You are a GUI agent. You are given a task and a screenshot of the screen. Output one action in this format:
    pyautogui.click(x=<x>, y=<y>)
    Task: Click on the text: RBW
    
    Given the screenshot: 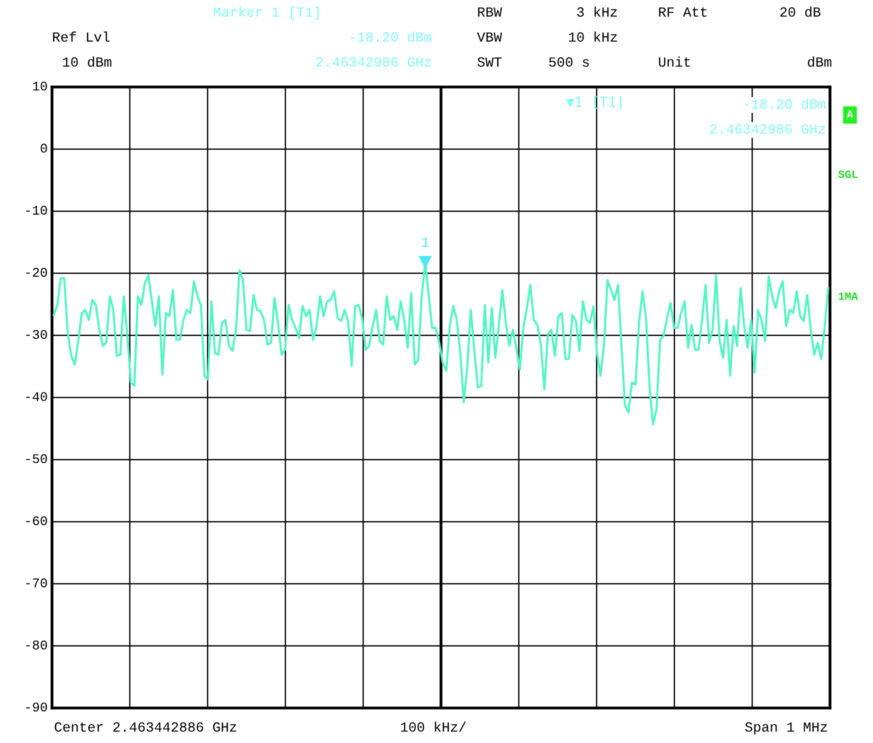 What is the action you would take?
    pyautogui.click(x=490, y=12)
    